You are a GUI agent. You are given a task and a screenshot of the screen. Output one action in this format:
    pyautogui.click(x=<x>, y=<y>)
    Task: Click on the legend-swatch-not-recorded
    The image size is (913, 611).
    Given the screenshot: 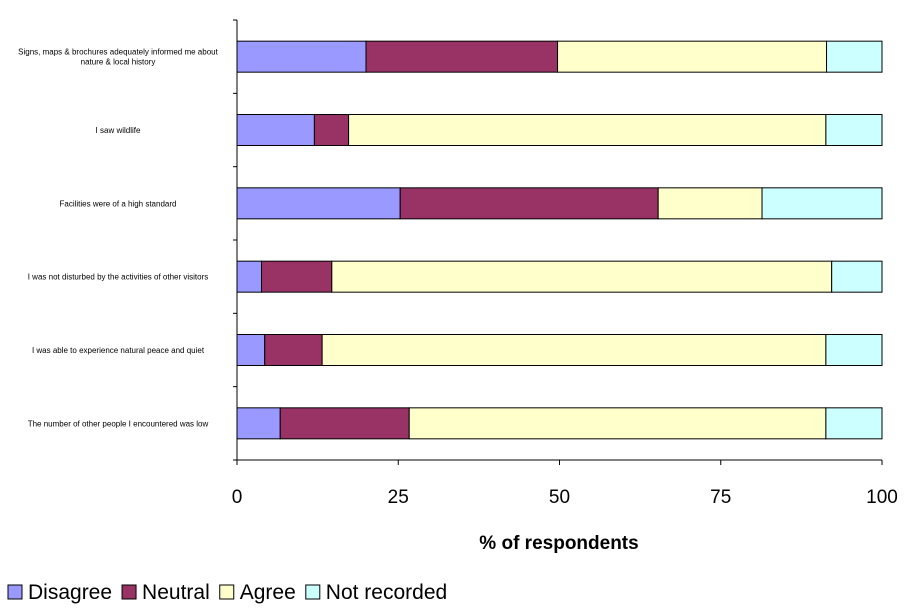 What is the action you would take?
    pyautogui.click(x=313, y=592)
    